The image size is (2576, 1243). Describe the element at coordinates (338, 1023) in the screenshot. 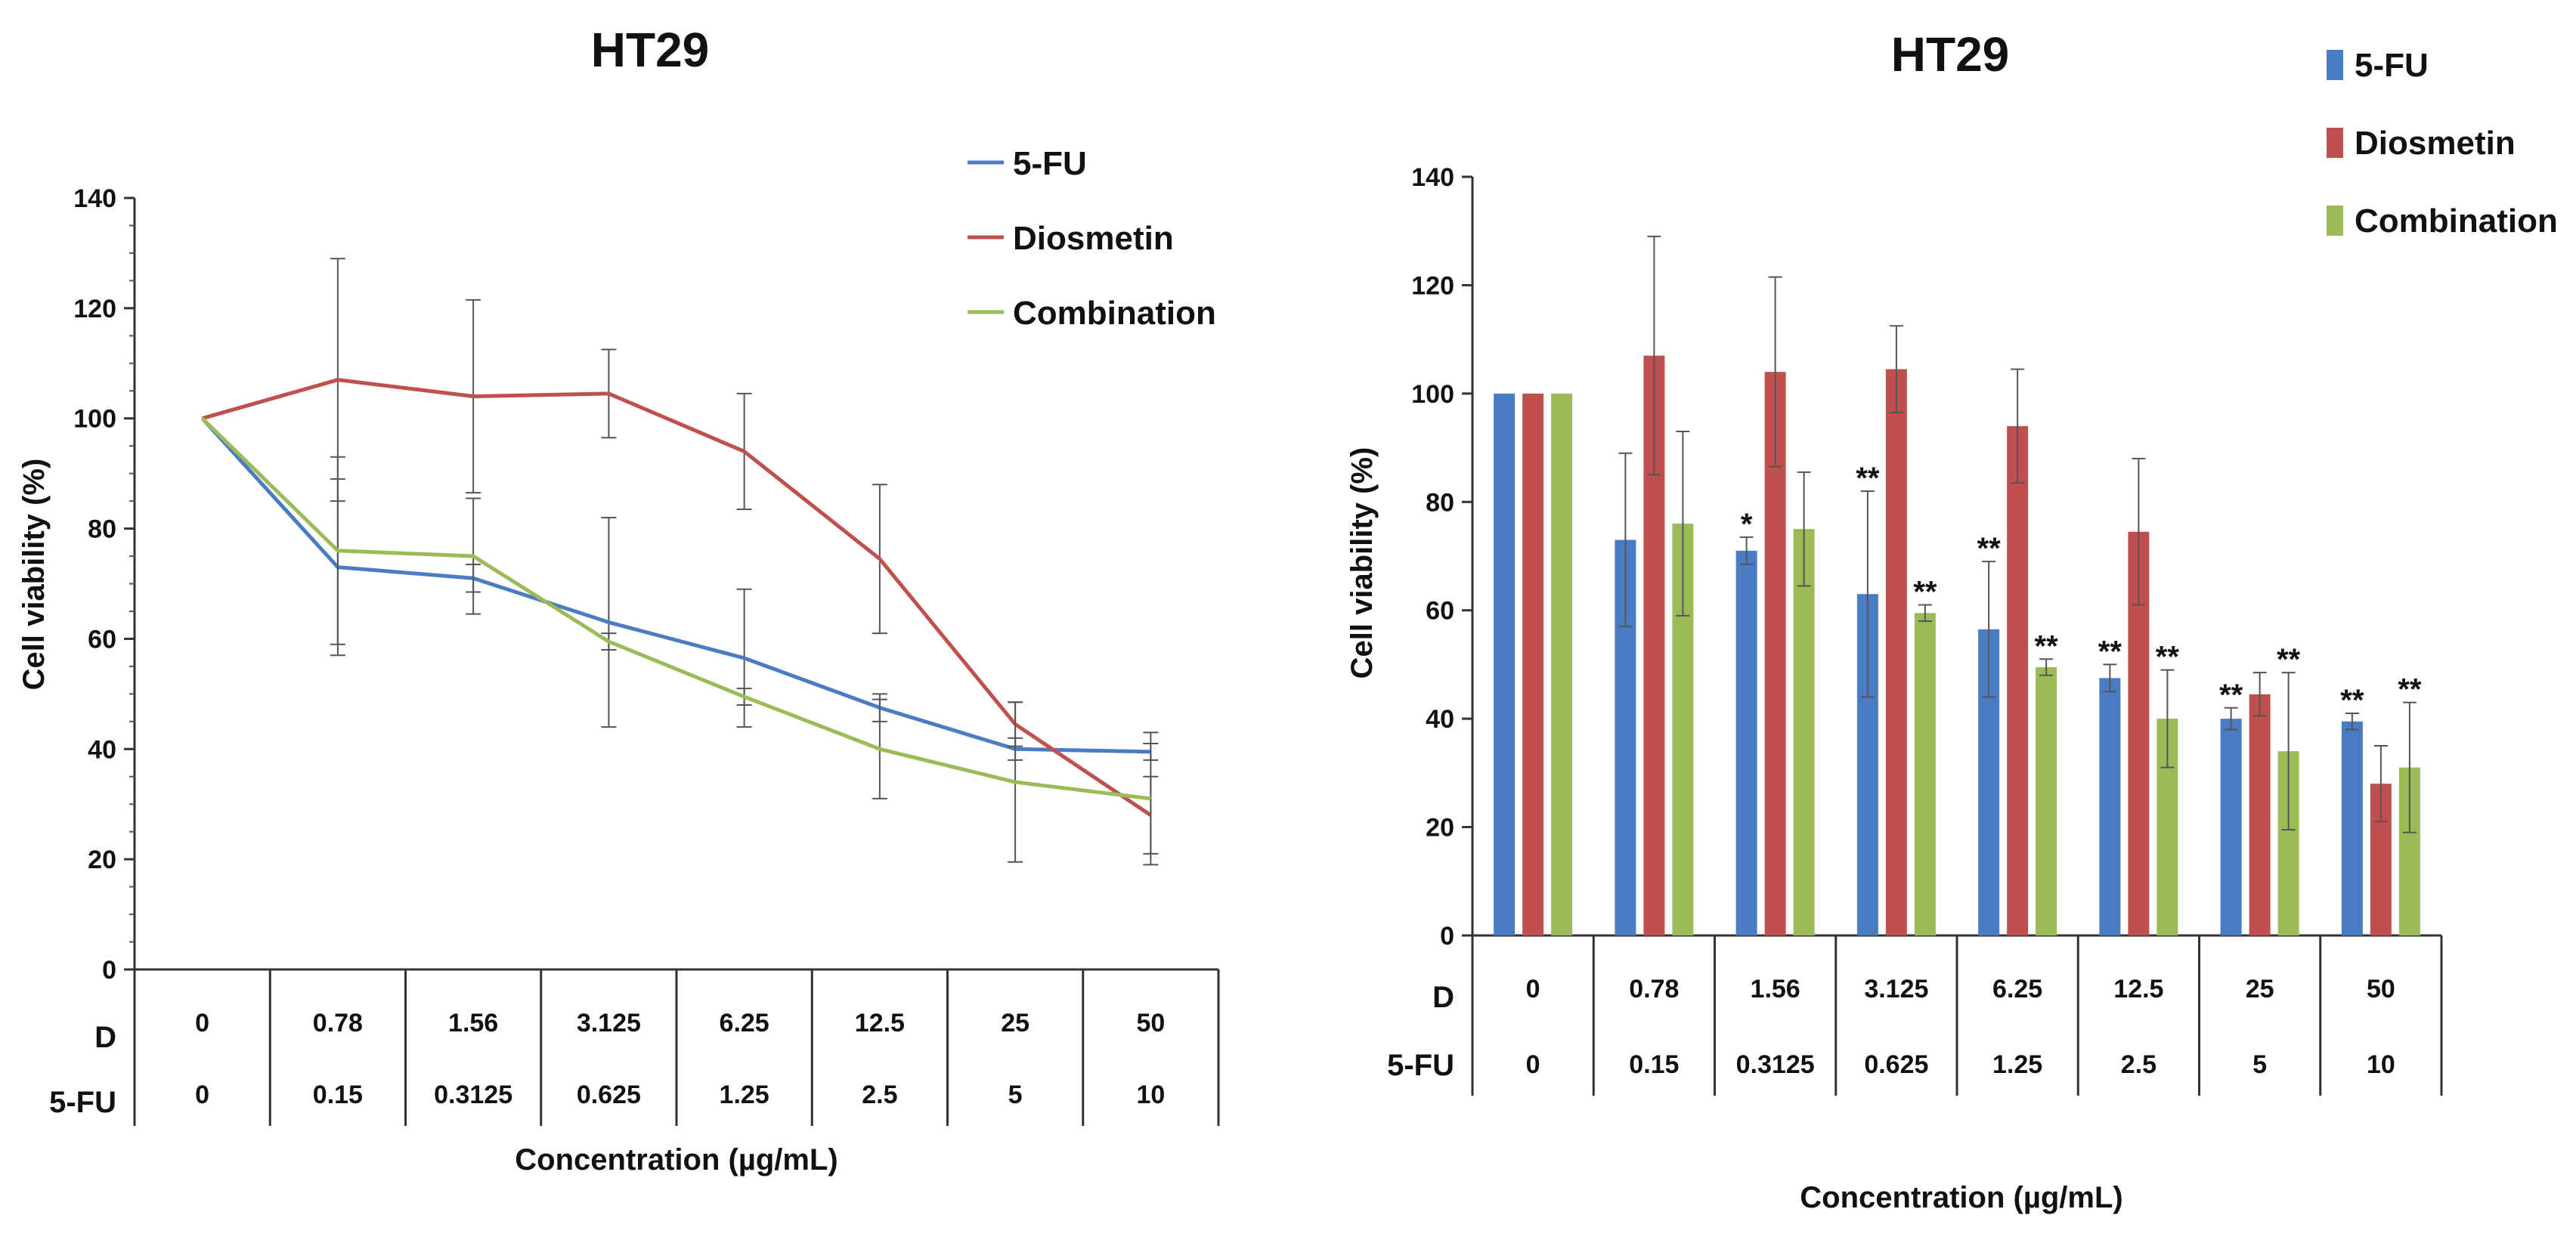

I see `line-chart-cell-d: 0.78` at that location.